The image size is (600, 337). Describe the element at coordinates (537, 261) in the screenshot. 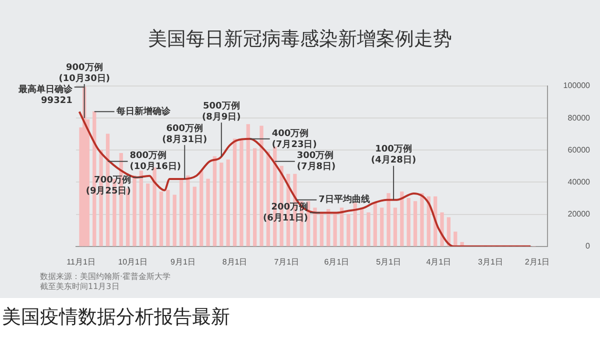

I see `x-tick-label: 2月1日` at that location.